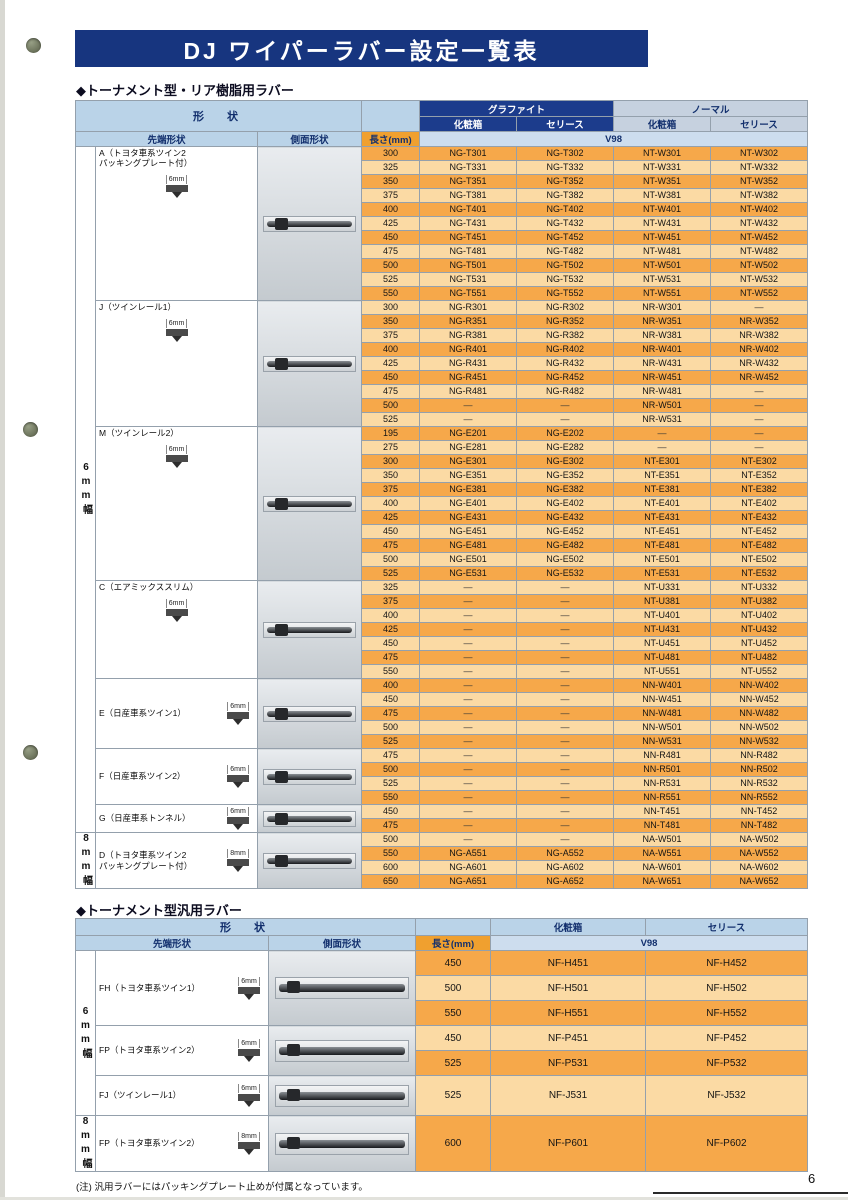 The width and height of the screenshot is (848, 1200). I want to click on code-cell: NT-U452, so click(759, 643).